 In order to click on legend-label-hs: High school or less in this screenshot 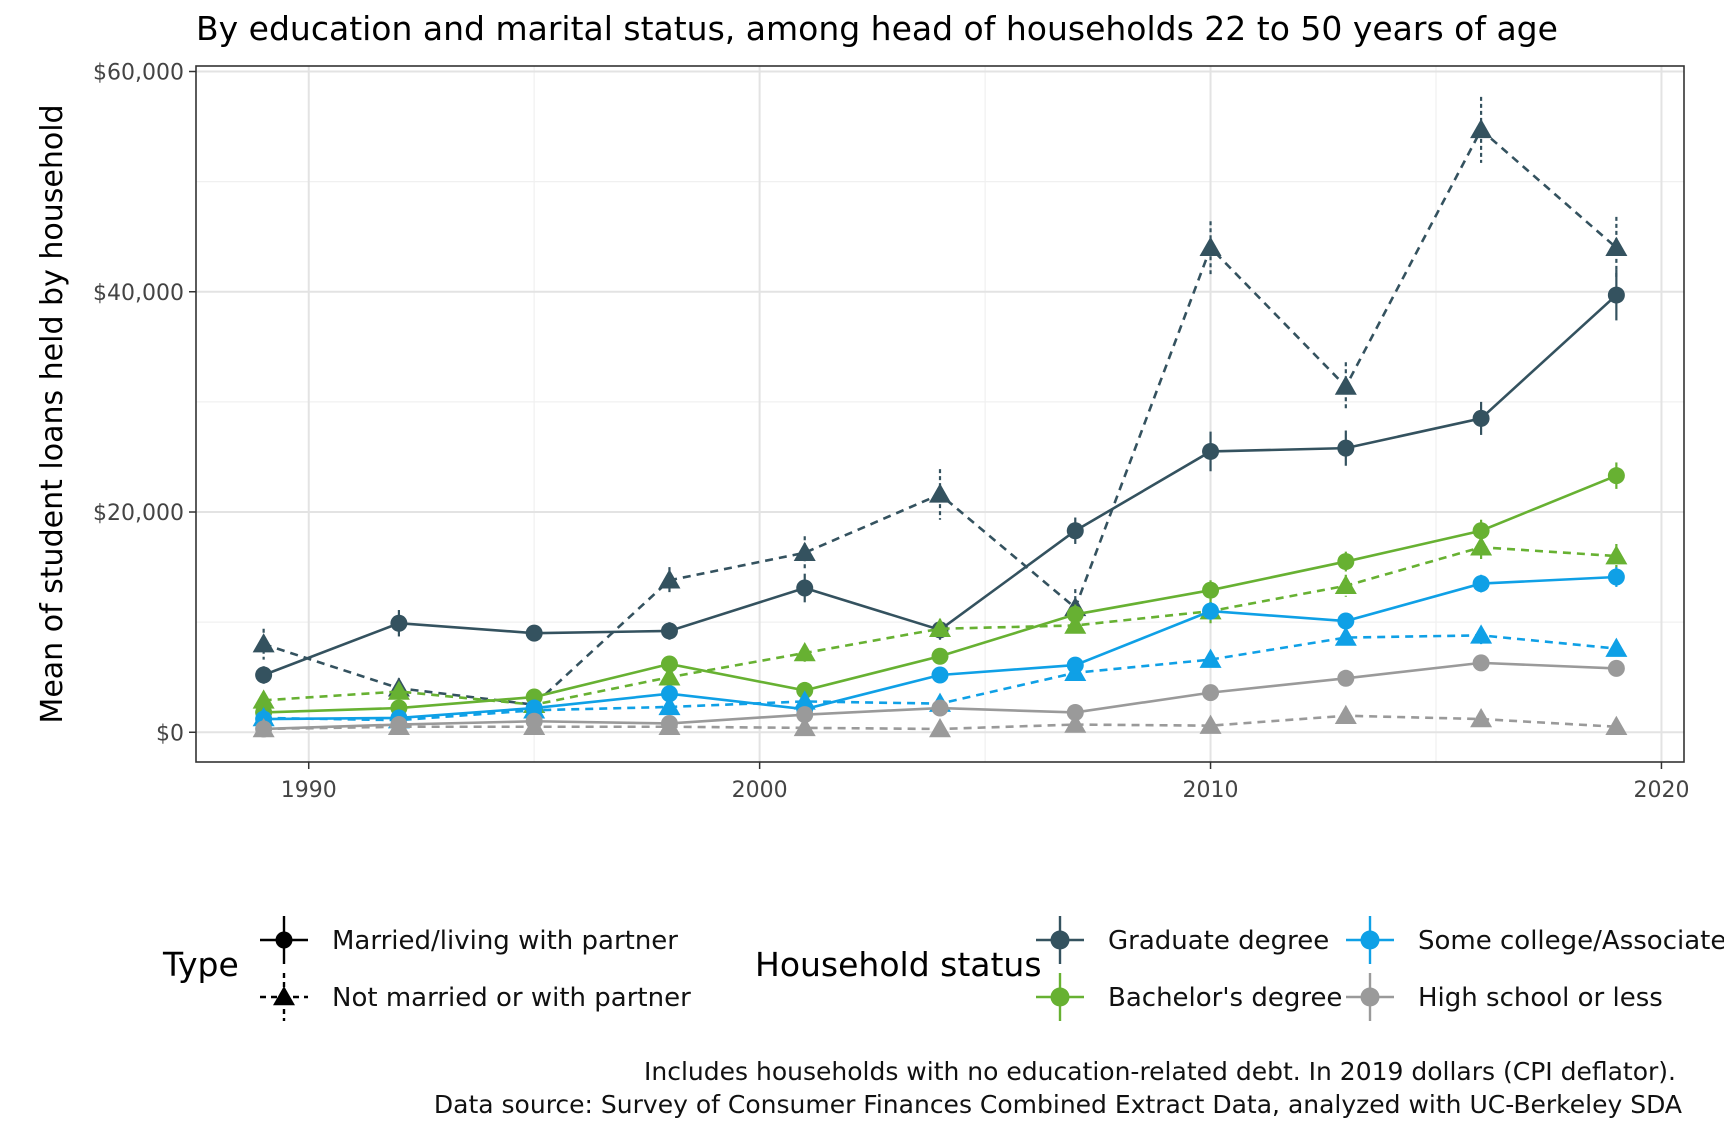, I will do `click(1540, 998)`.